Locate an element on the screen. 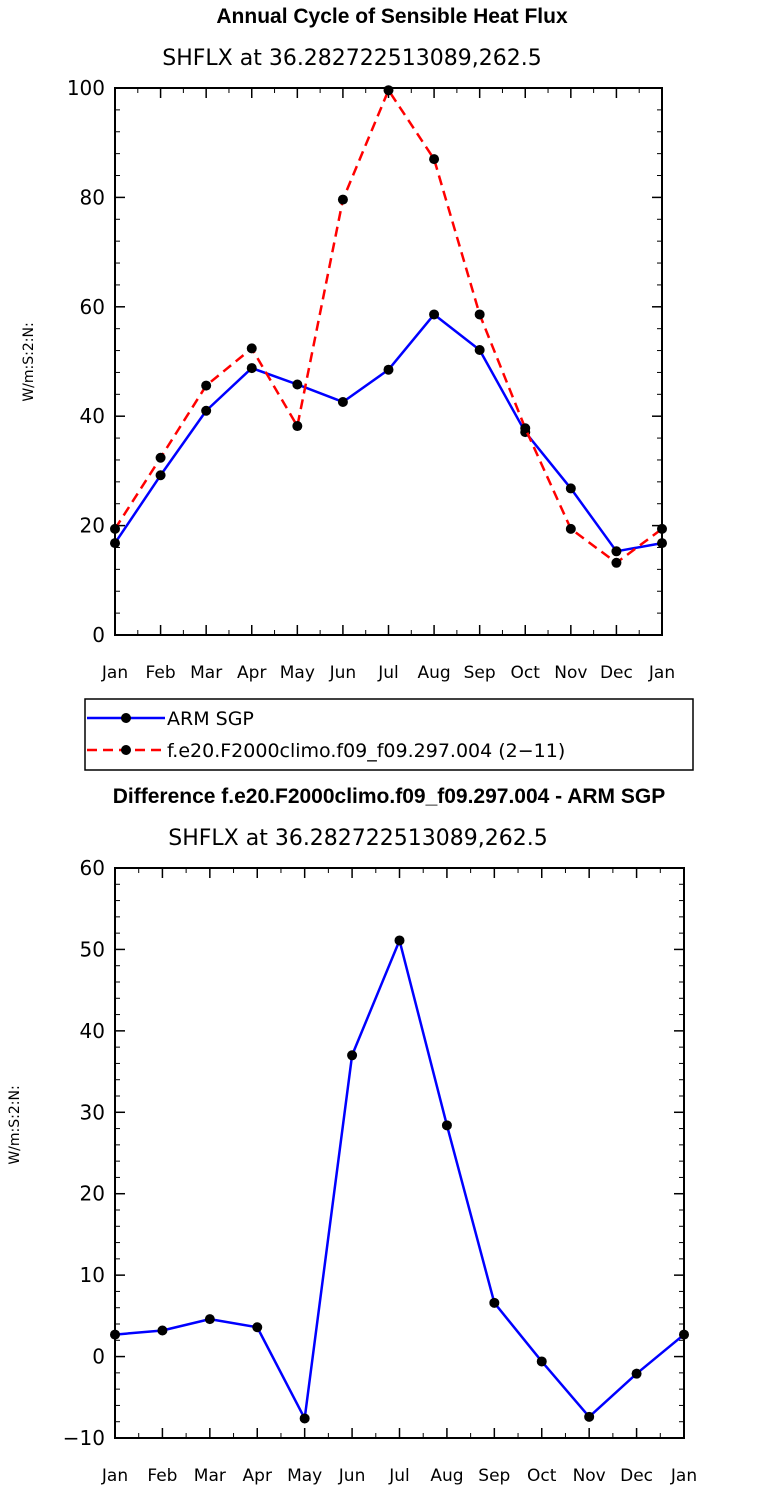 The image size is (778, 1491). legend-label-arm-sgp: ARM SGP is located at coordinates (210, 719).